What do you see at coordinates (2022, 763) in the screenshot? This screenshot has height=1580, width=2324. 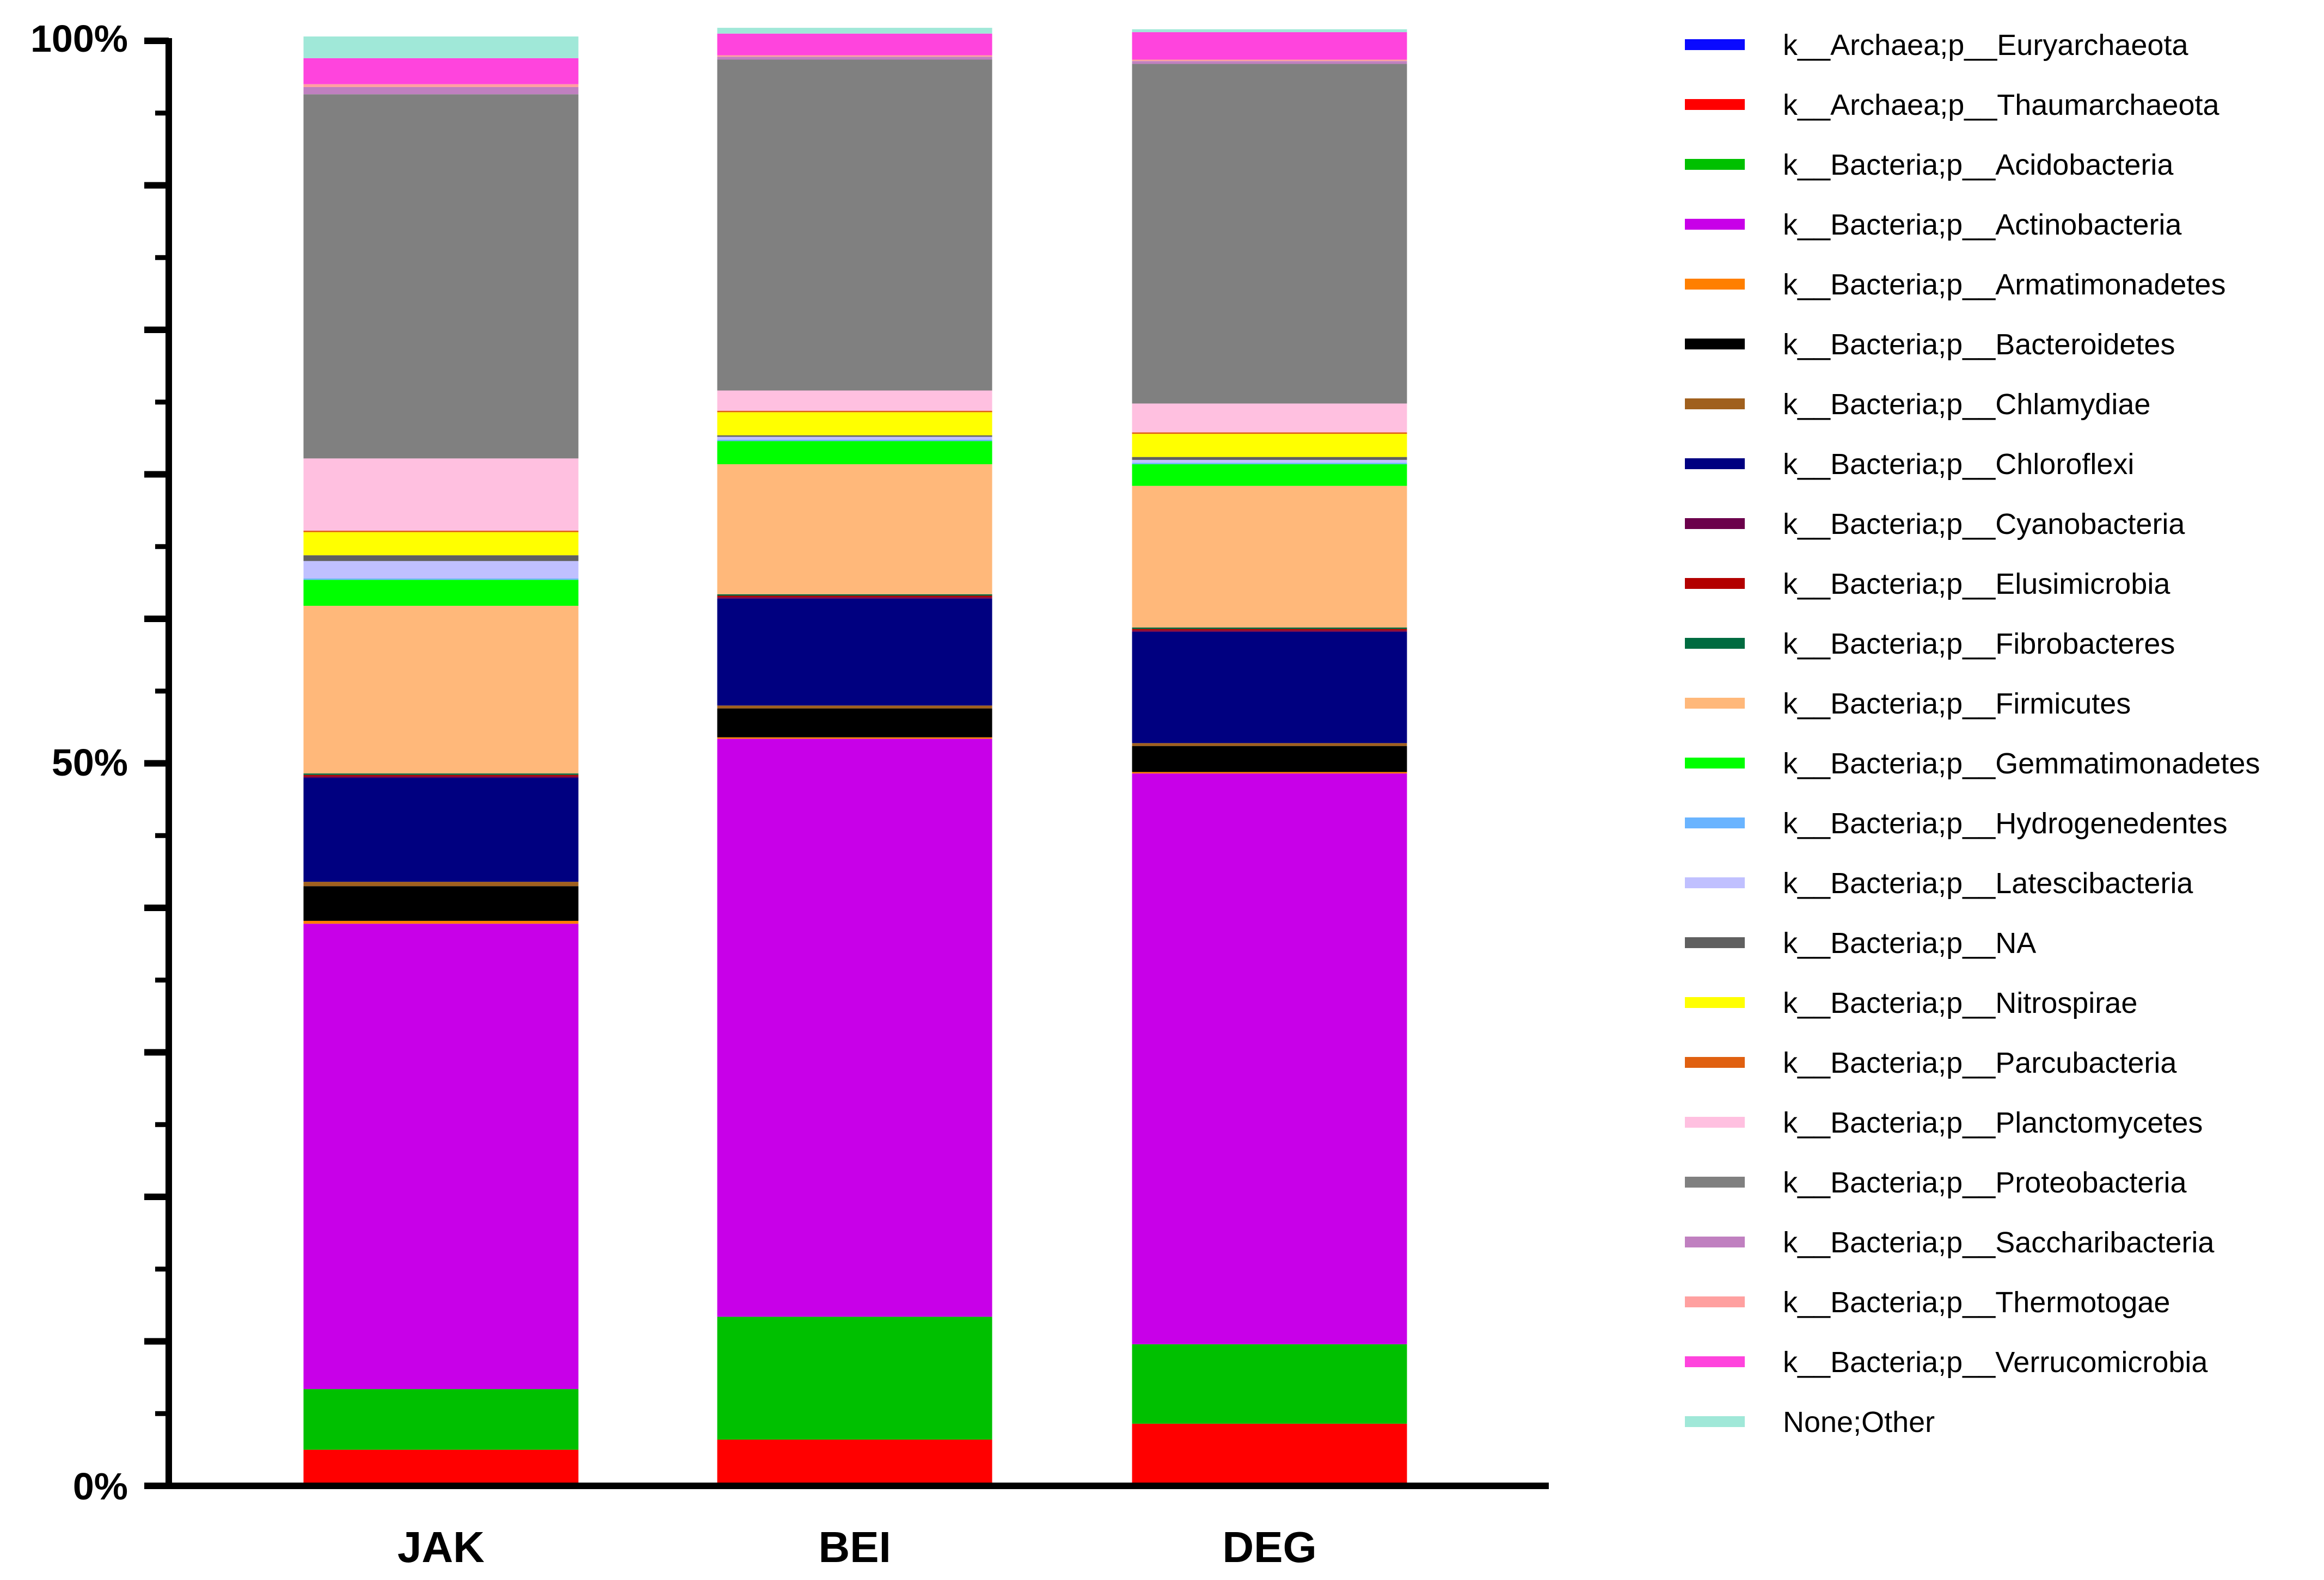 I see `legend-label-12: k__Bacteria;p__Gemmatimonadetes` at bounding box center [2022, 763].